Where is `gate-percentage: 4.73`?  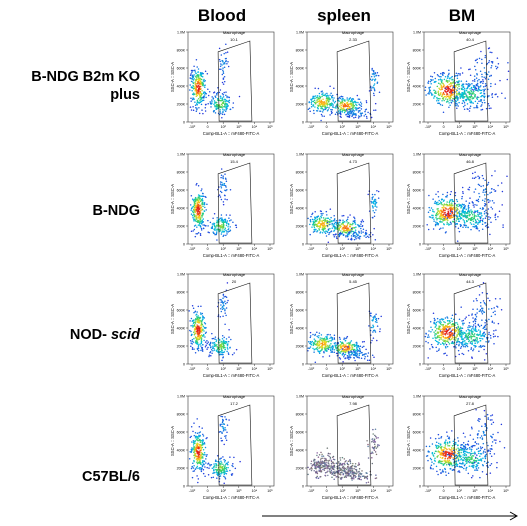
gate-percentage: 4.73 is located at coordinates (353, 161).